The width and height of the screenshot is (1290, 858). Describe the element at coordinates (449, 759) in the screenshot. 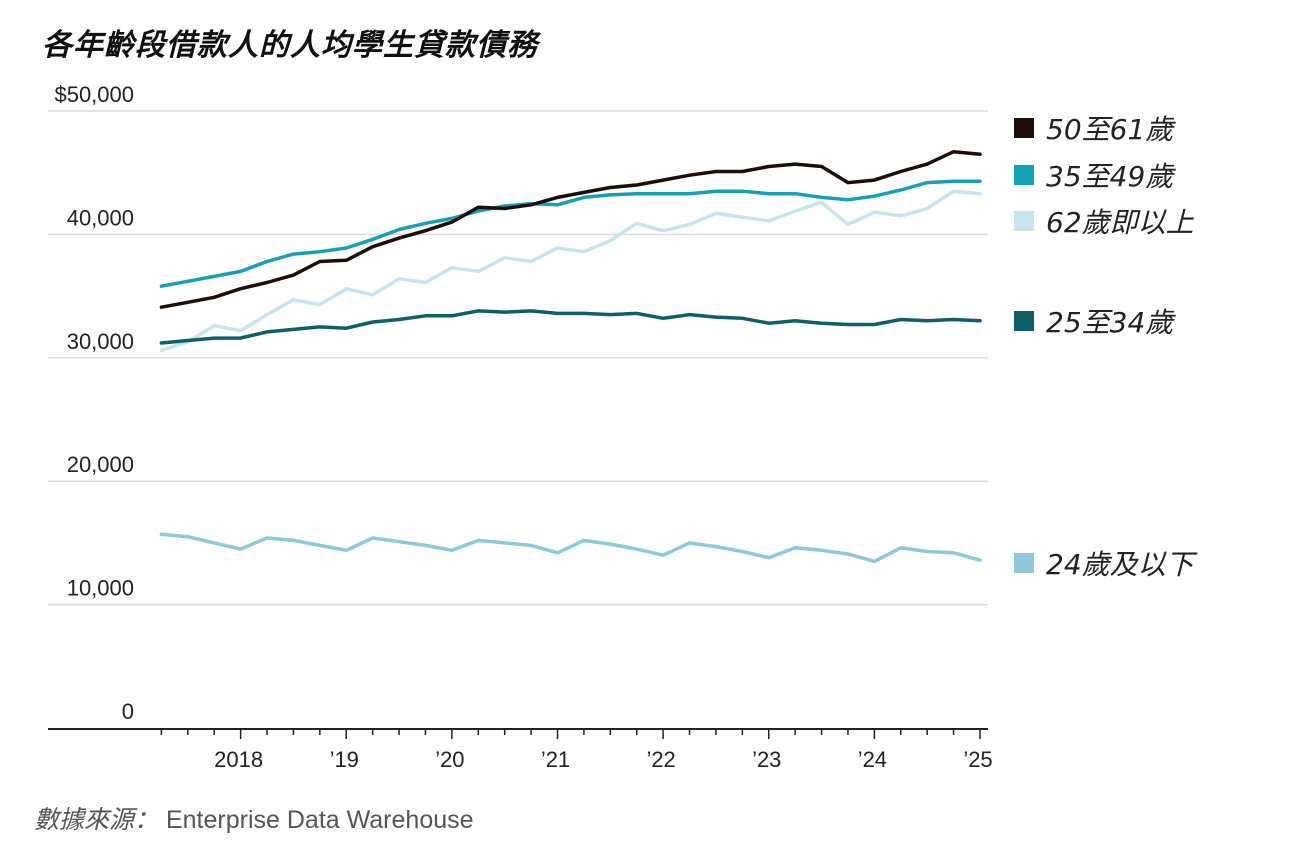

I see `x-tick-label: ’20` at that location.